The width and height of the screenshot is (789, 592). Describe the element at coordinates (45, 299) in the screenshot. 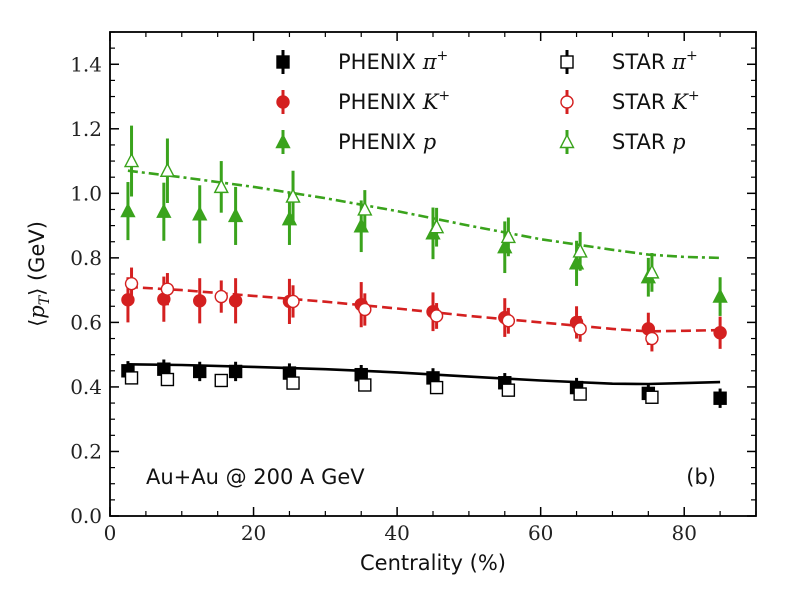

I see `y-axis-sub: T` at that location.